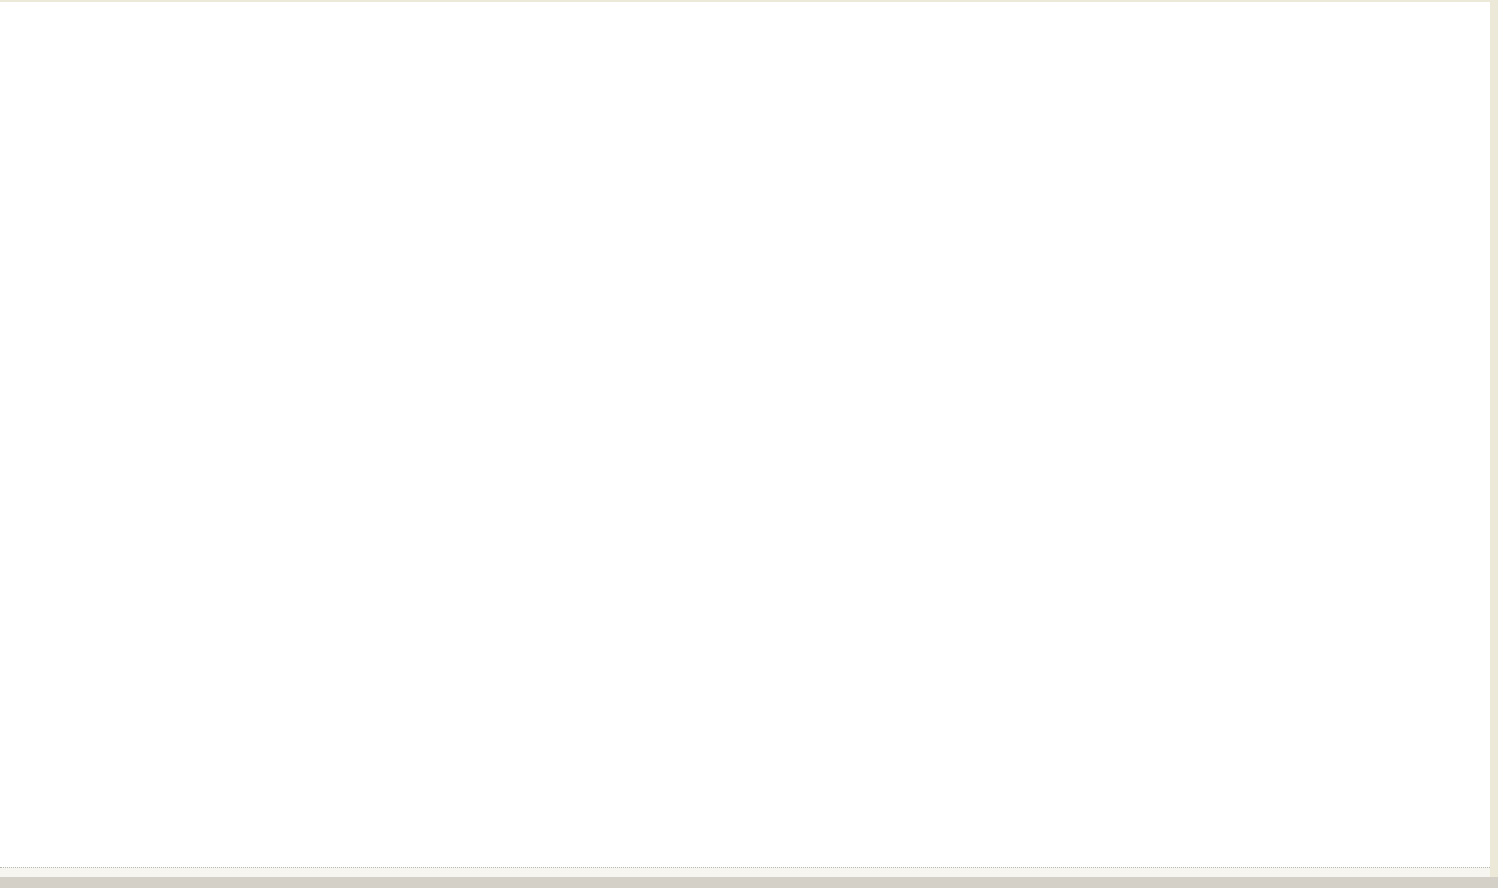 The image size is (1498, 888). What do you see at coordinates (749, 882) in the screenshot?
I see `sheet-tab-bar` at bounding box center [749, 882].